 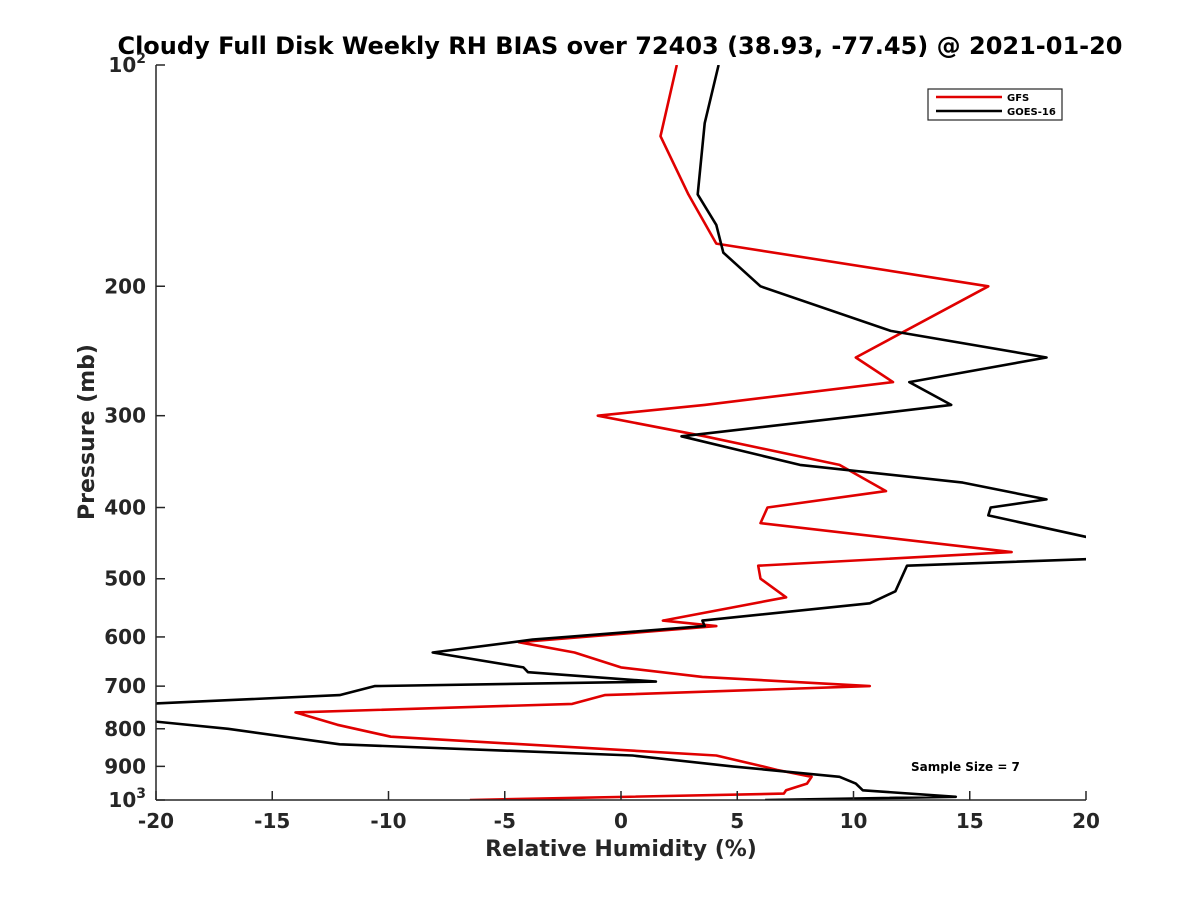 What do you see at coordinates (621, 849) in the screenshot?
I see `x-axis-label: Relative Humidity (%)` at bounding box center [621, 849].